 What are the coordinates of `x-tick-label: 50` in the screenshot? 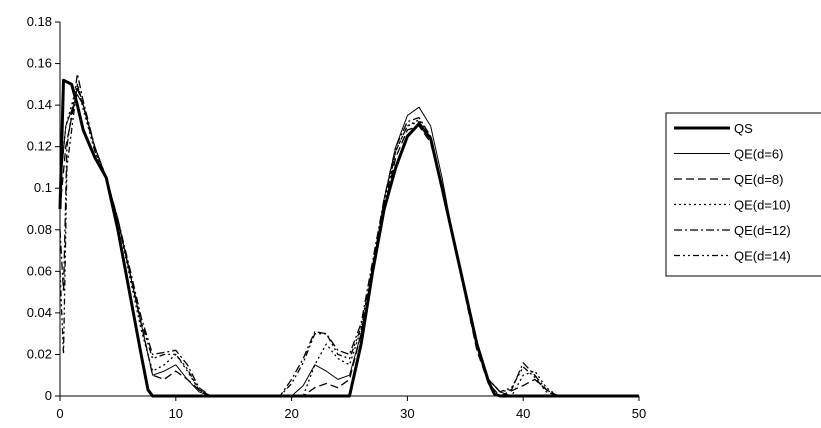 It's located at (639, 413).